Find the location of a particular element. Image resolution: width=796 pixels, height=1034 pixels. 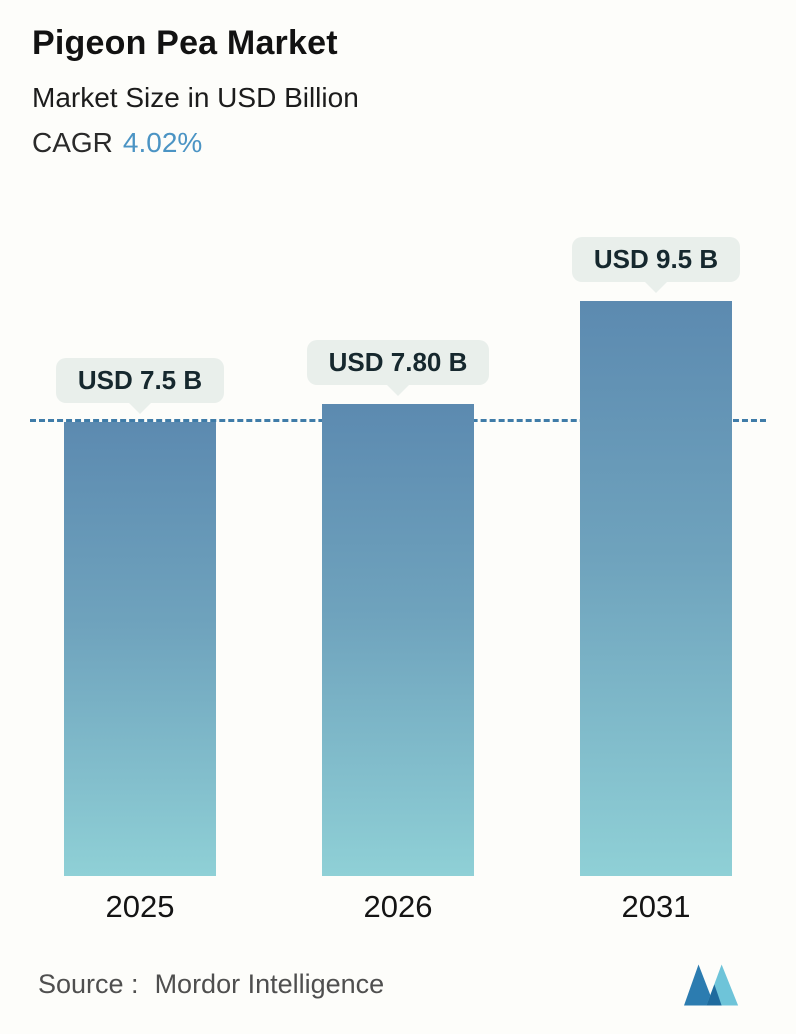

source-label: Source : is located at coordinates (88, 984).